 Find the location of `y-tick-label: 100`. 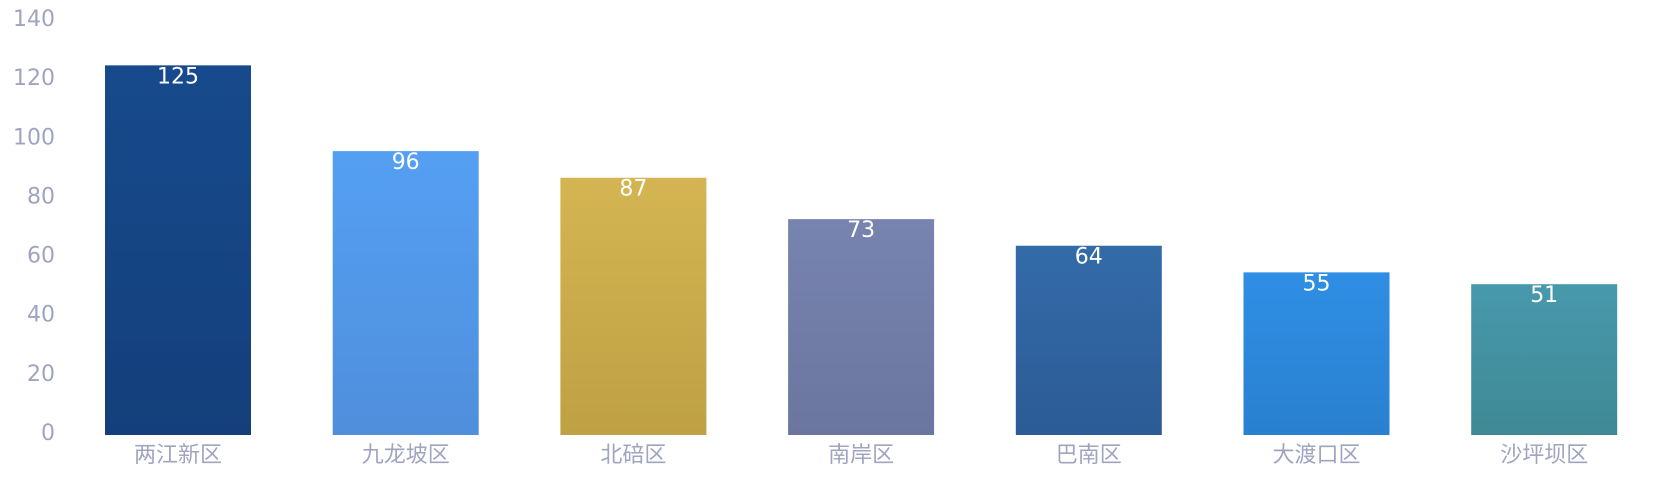

y-tick-label: 100 is located at coordinates (34, 137).